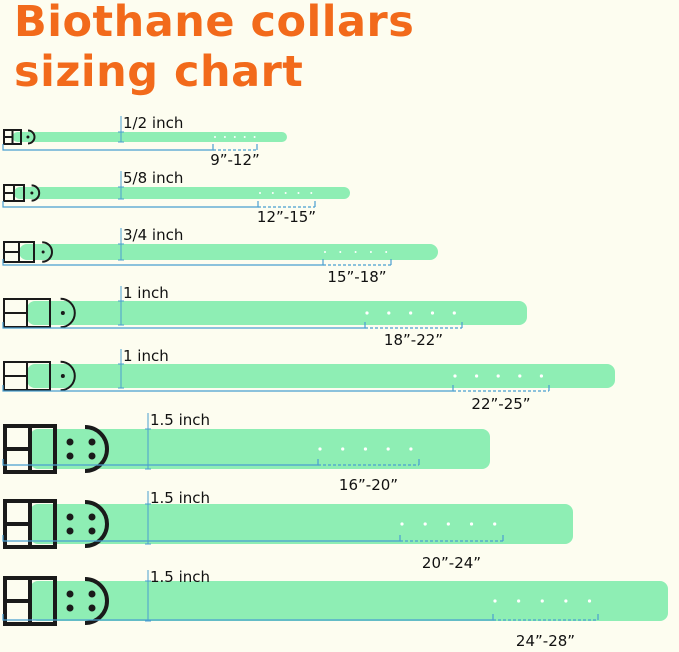 This screenshot has width=679, height=652. What do you see at coordinates (356, 277) in the screenshot?
I see `range-label: 15”-18”` at bounding box center [356, 277].